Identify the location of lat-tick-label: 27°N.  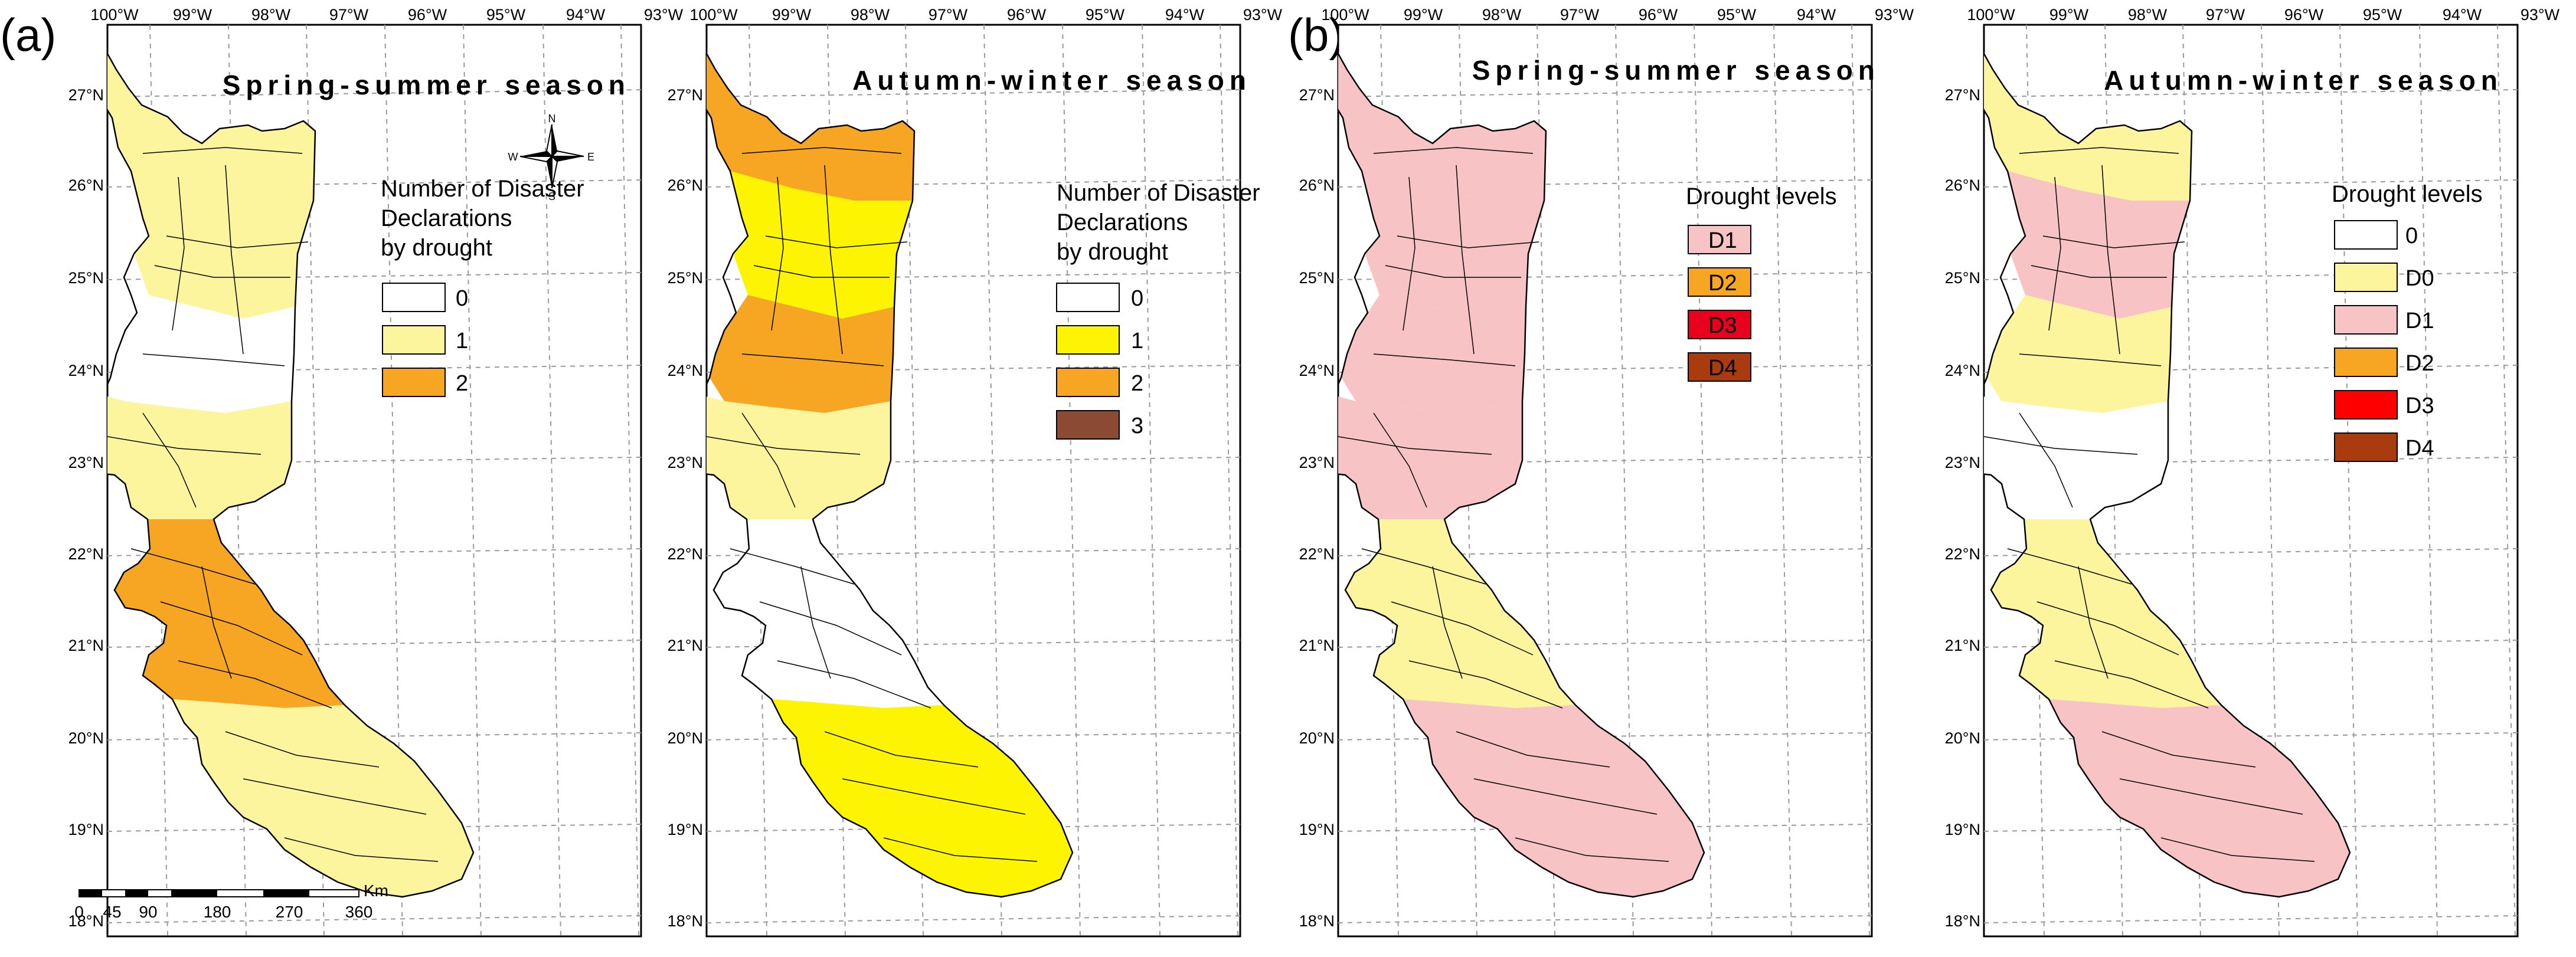
(1317, 95).